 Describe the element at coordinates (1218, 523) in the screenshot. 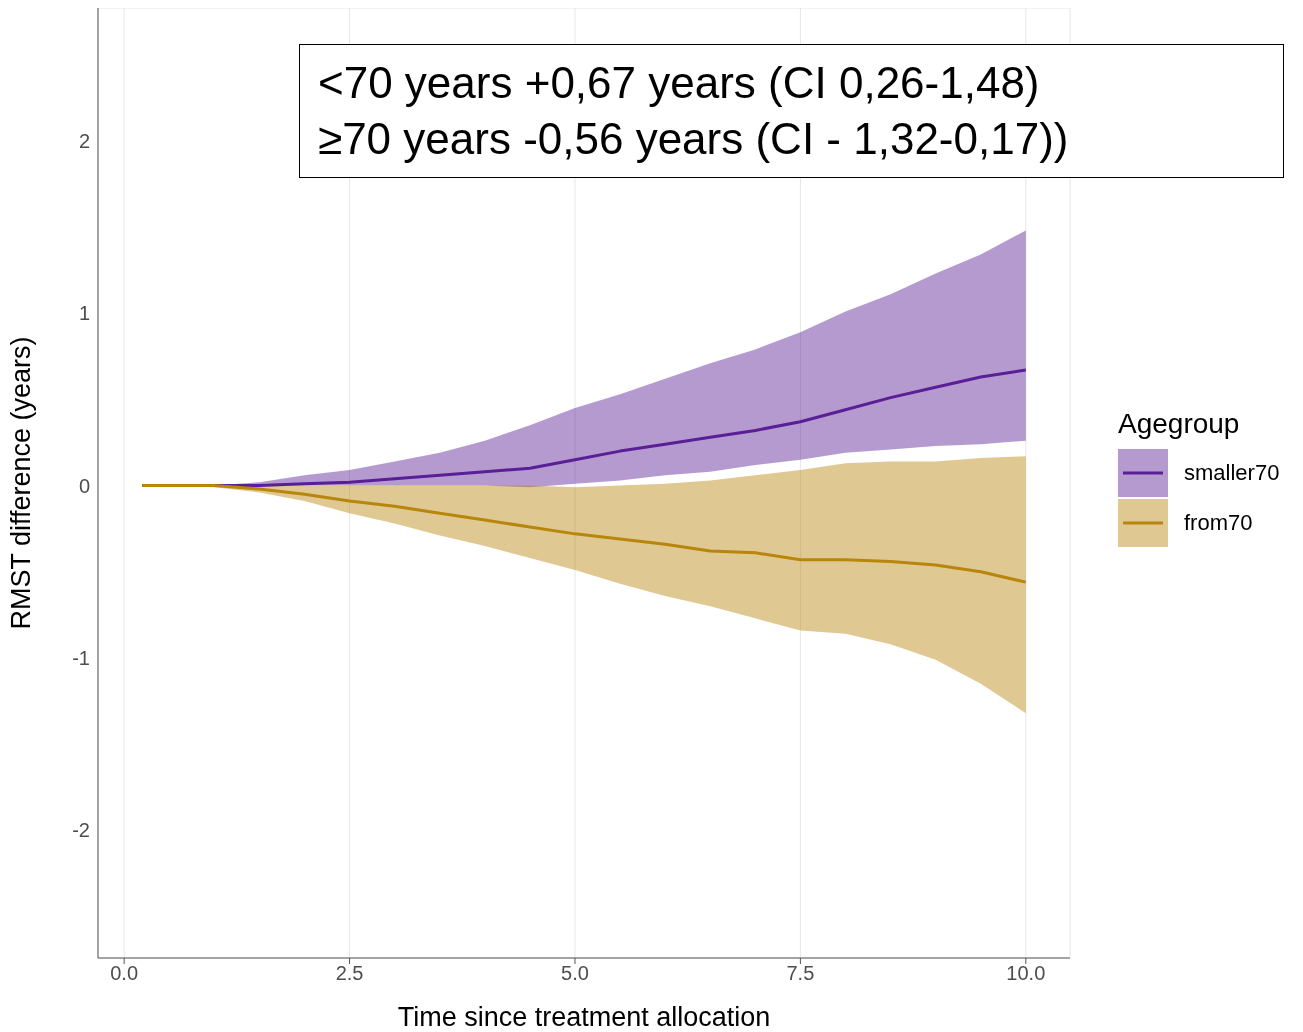

I see `legend-label: from70` at that location.